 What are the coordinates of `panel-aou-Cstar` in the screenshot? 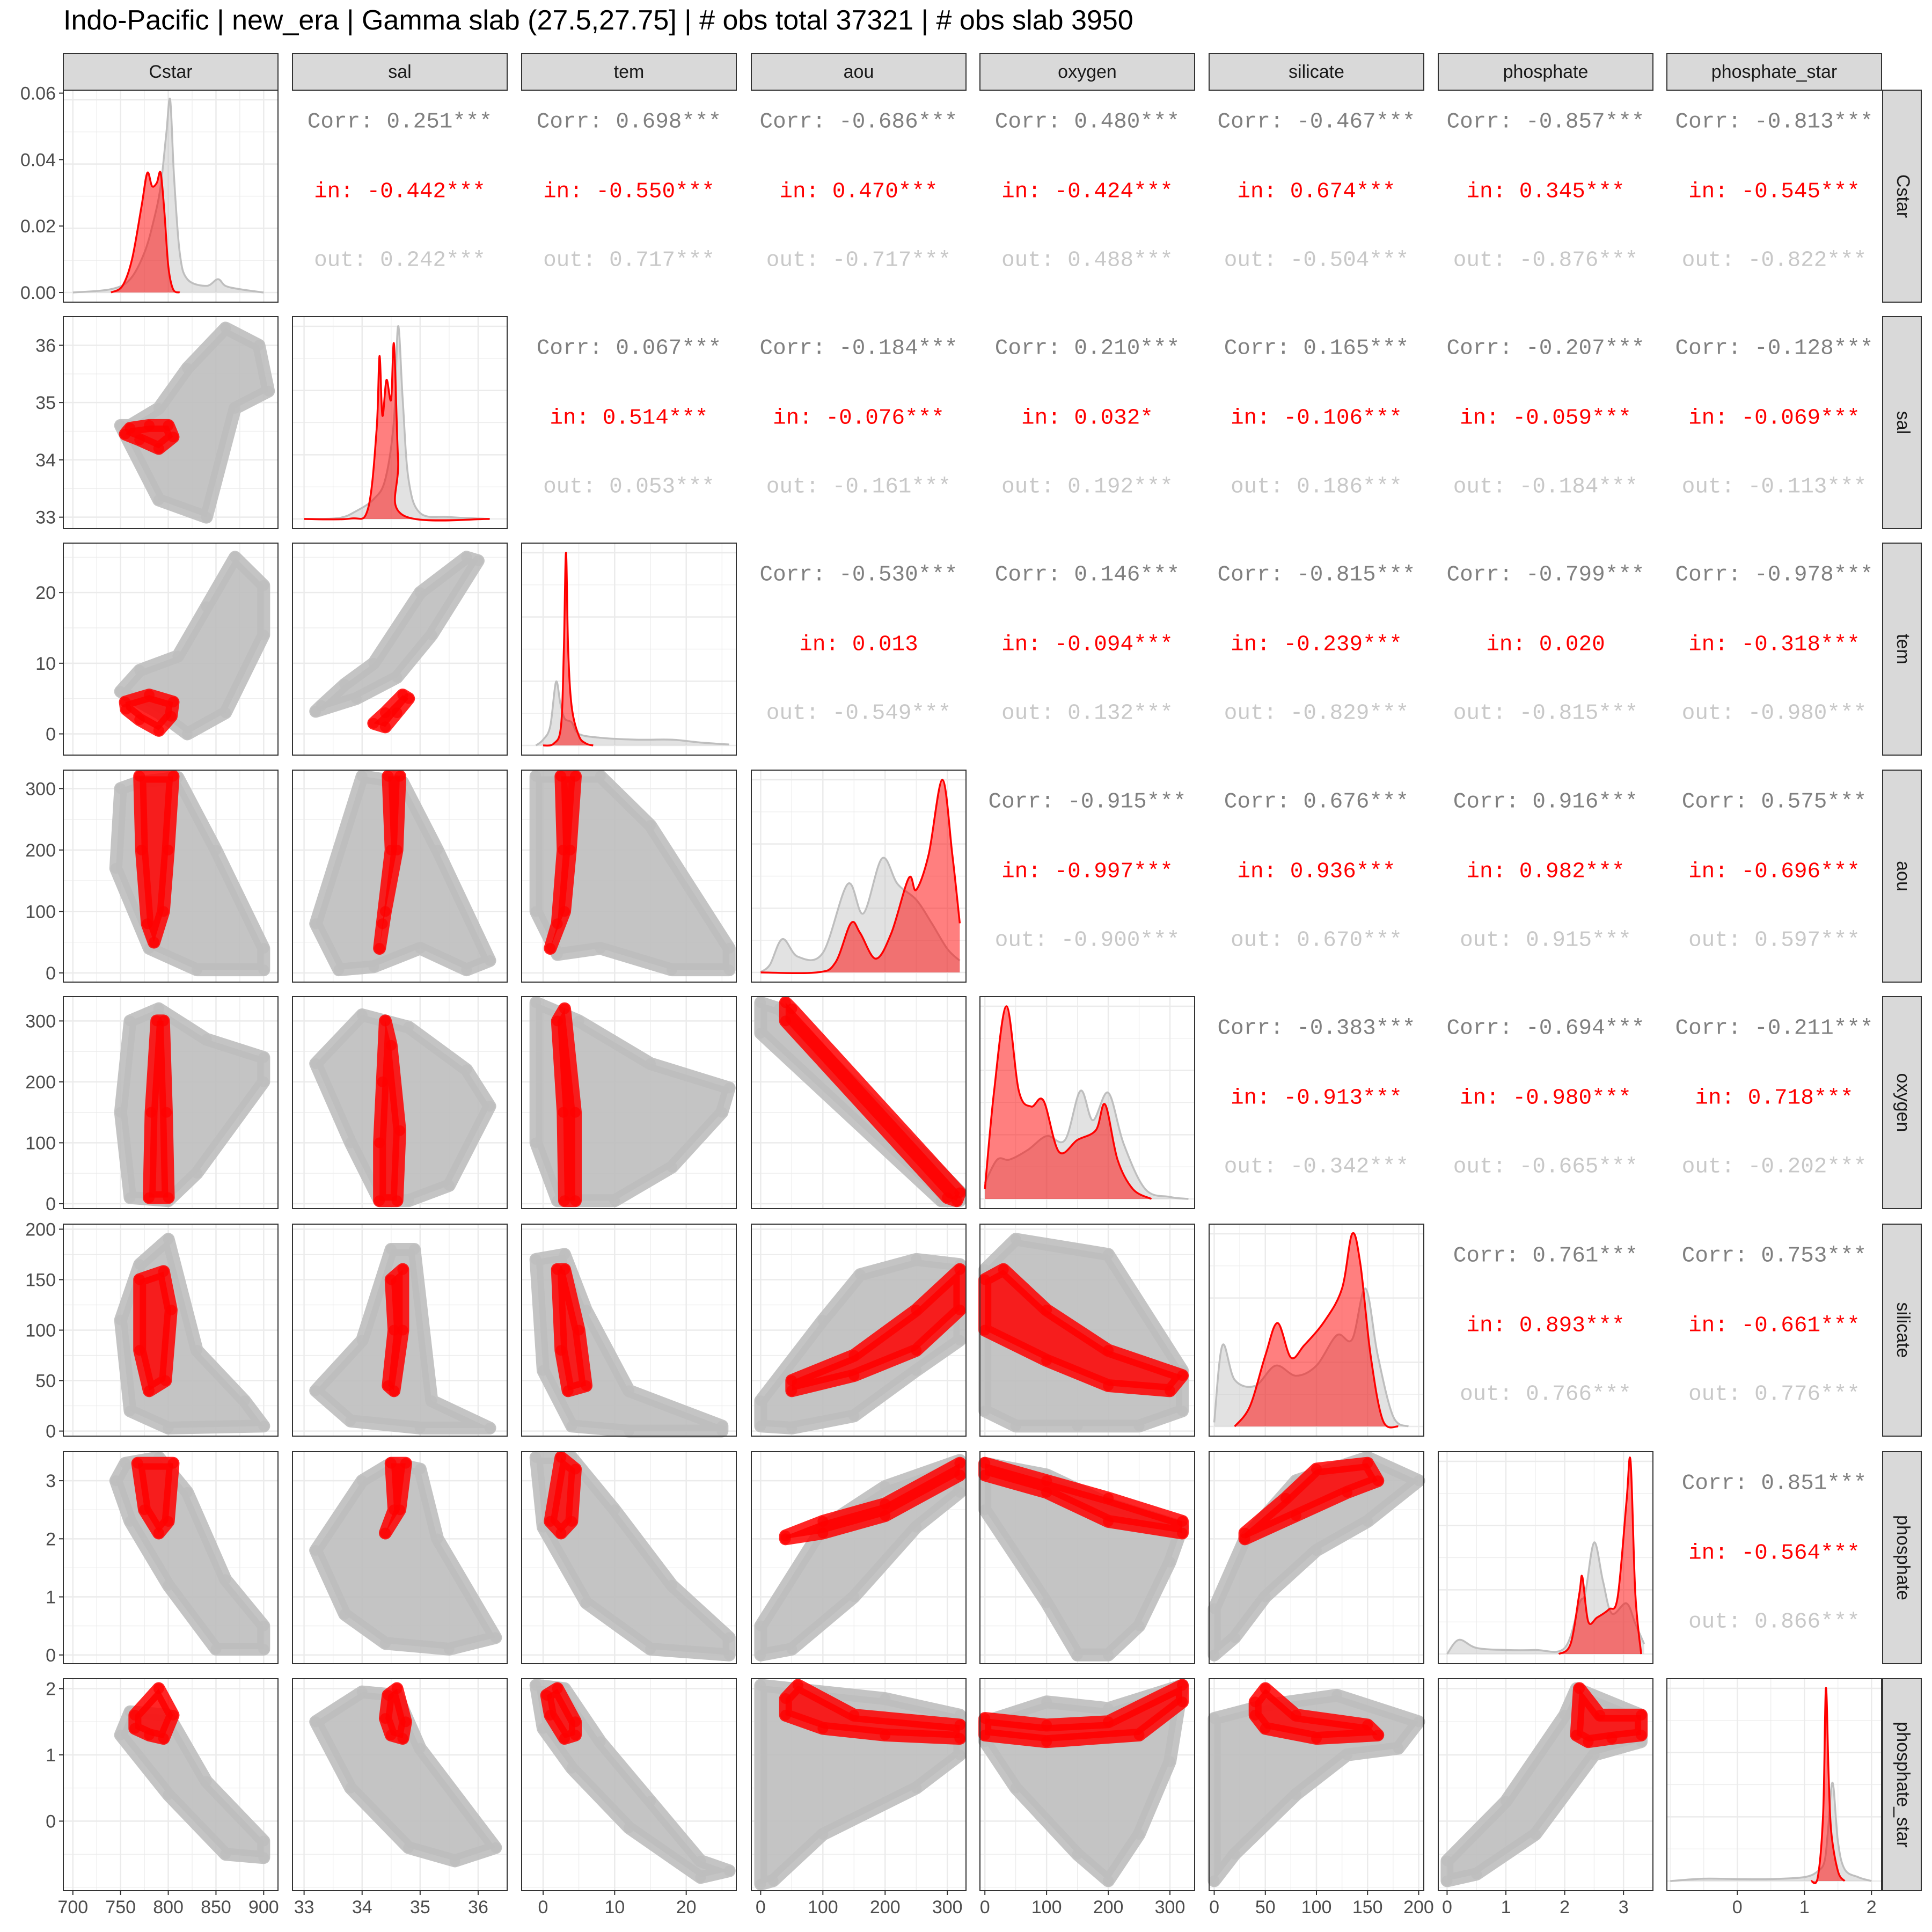 It's located at (171, 876).